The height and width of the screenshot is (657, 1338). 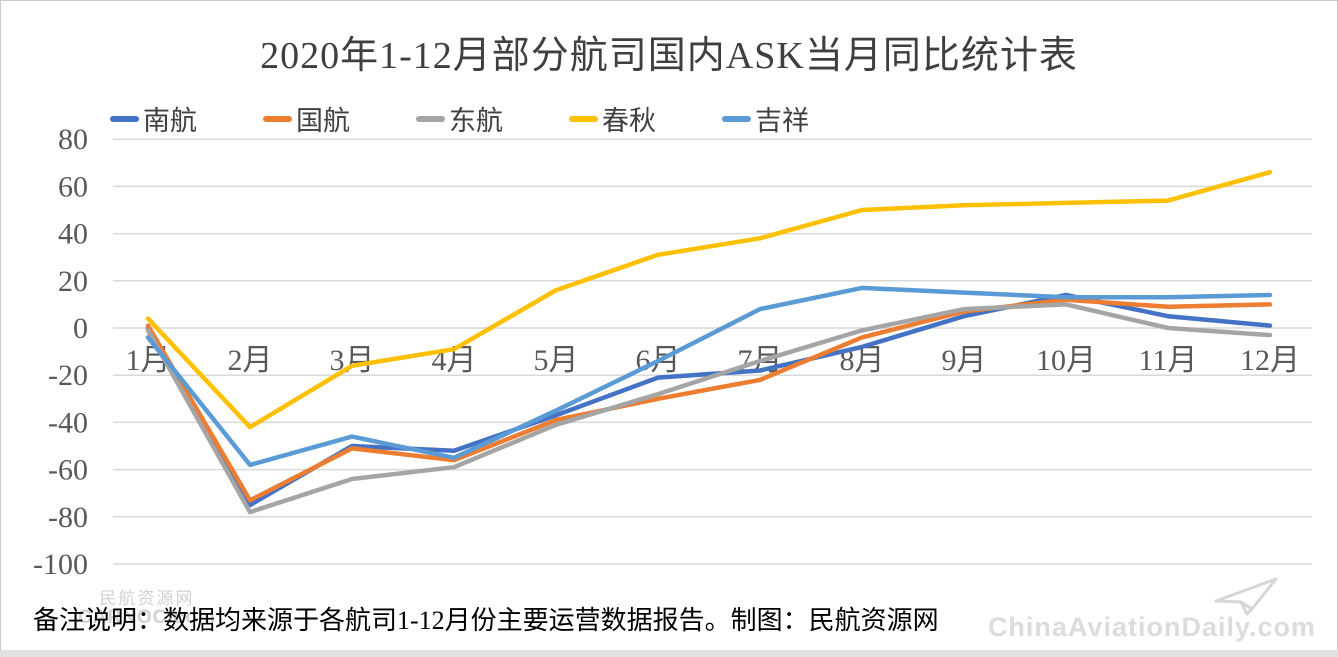 What do you see at coordinates (147, 598) in the screenshot?
I see `carnoc-watermark-cn: 民航资源网` at bounding box center [147, 598].